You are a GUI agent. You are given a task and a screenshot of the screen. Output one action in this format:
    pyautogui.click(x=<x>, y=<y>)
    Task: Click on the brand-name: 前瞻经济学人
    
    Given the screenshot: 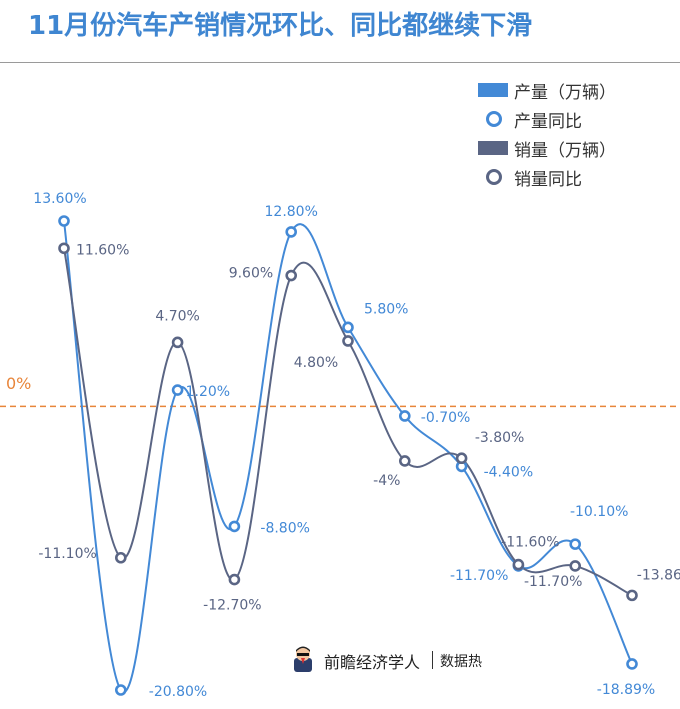 What is the action you would take?
    pyautogui.click(x=372, y=662)
    